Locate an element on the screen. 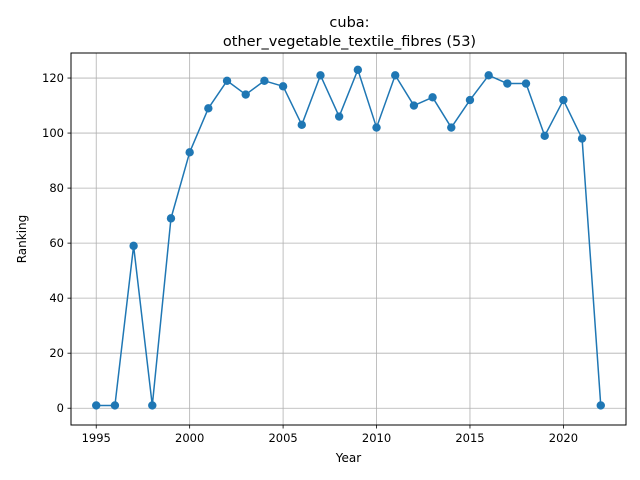 This screenshot has width=640, height=480. y-axis-label: Ranking is located at coordinates (22, 239).